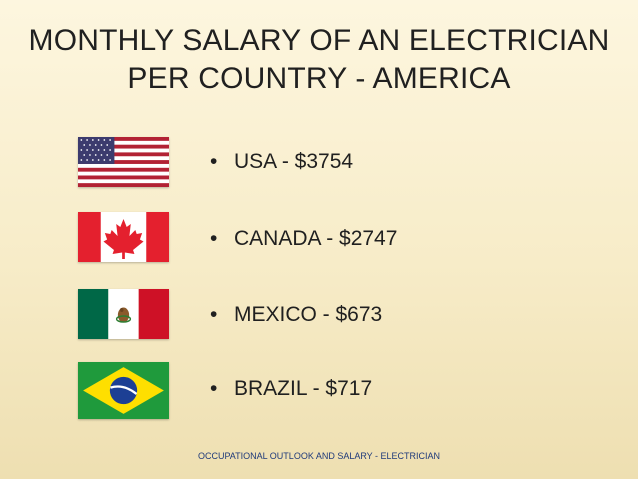 This screenshot has width=638, height=479. I want to click on list-item: • CANADA - $2747, so click(303, 239).